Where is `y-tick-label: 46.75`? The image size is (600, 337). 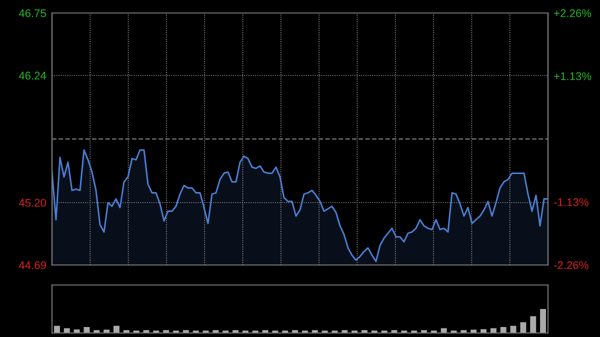 y-tick-label: 46.75 is located at coordinates (32, 13).